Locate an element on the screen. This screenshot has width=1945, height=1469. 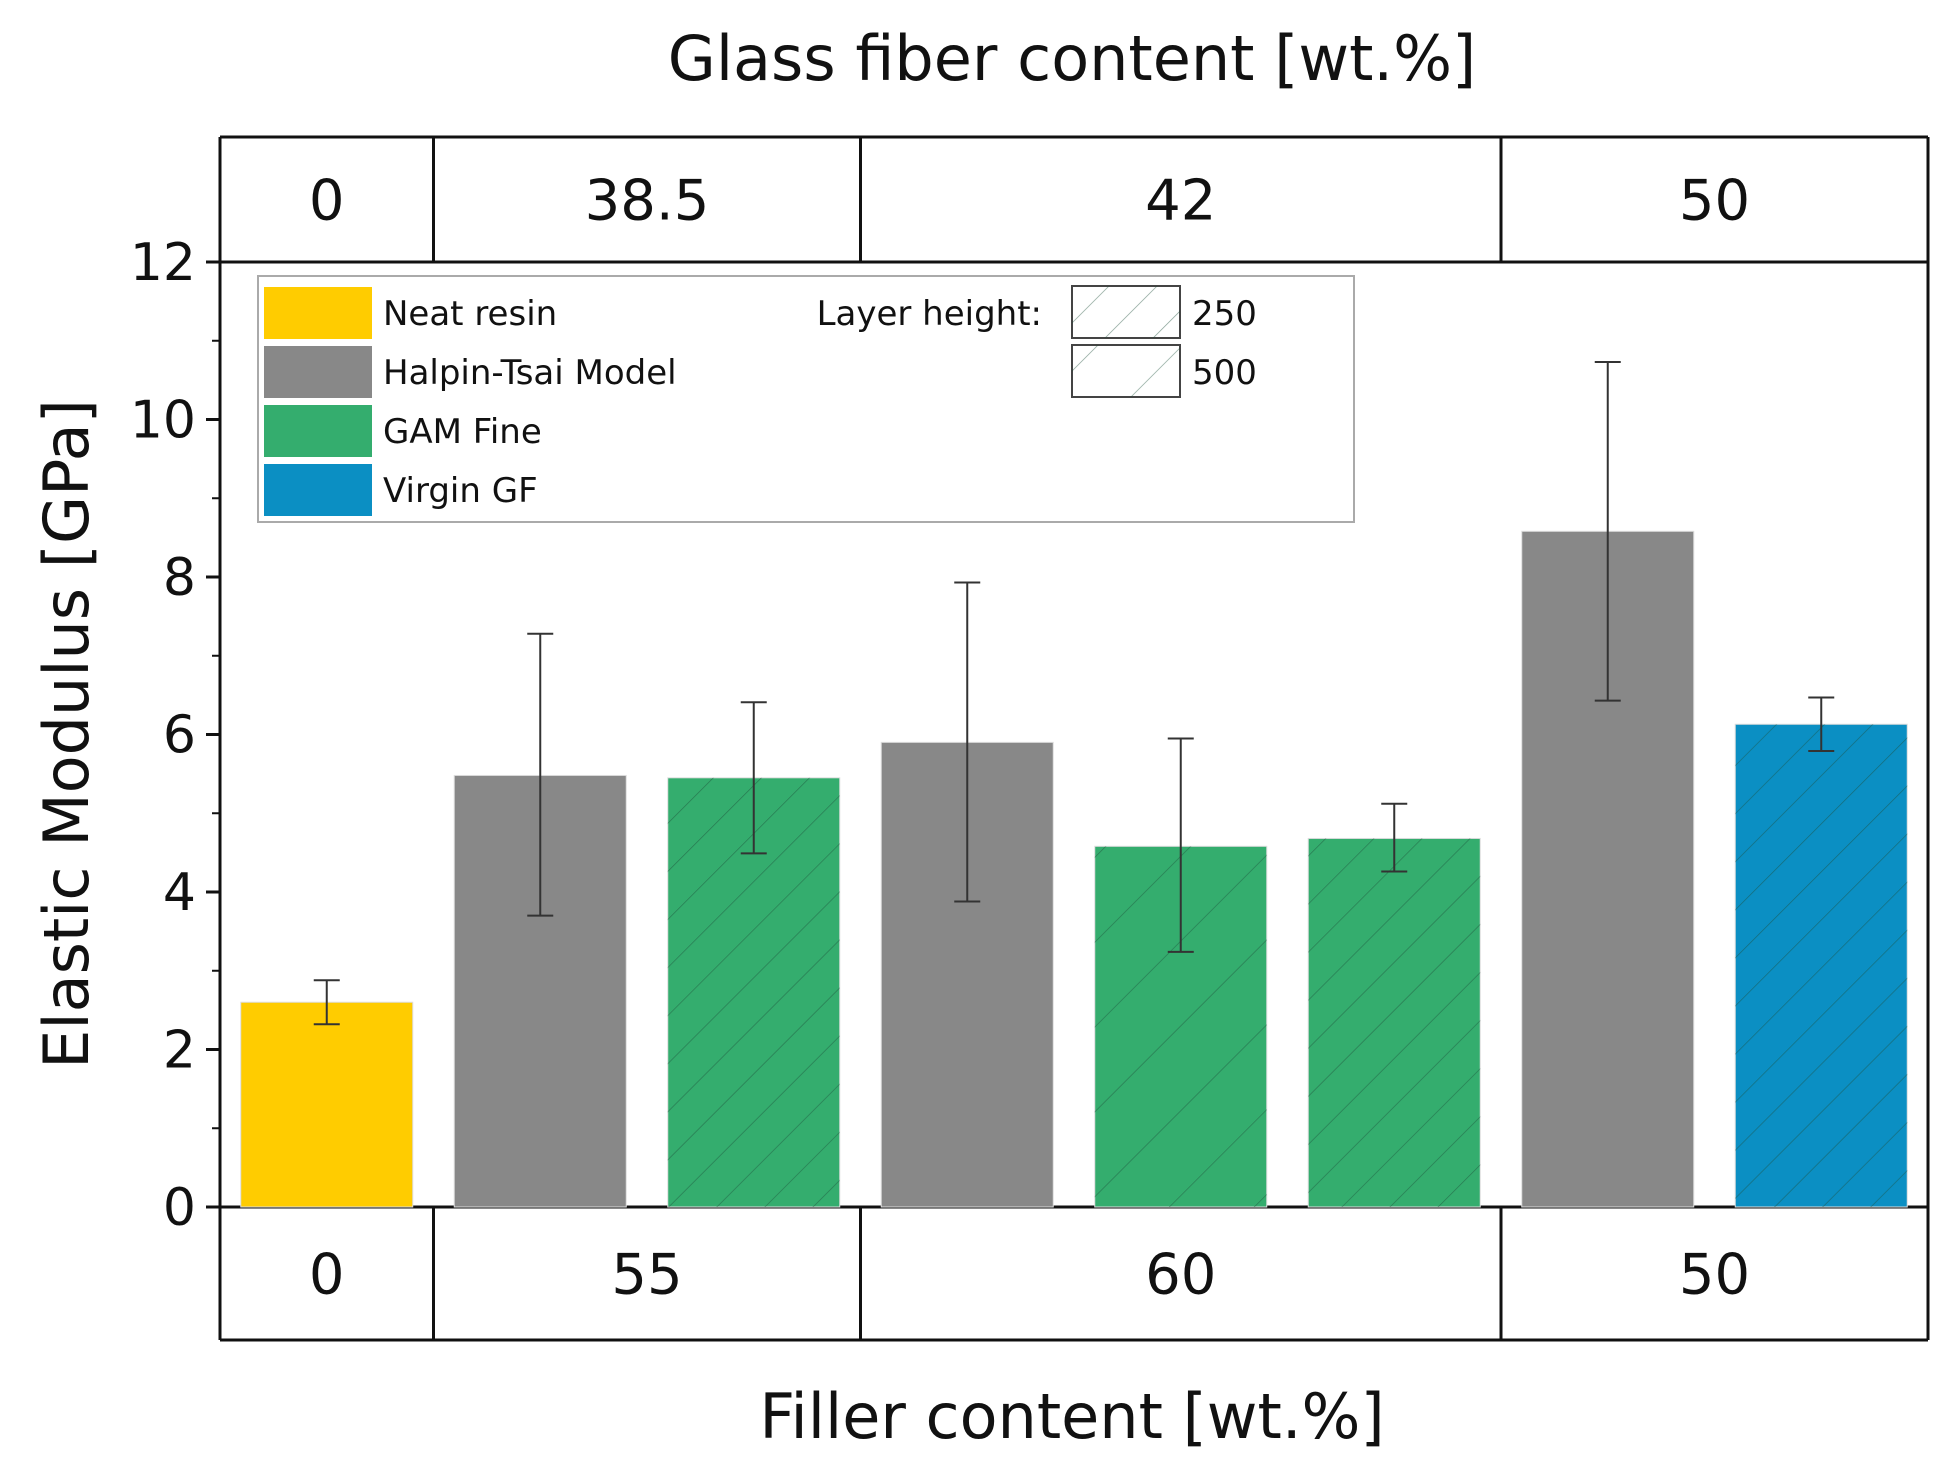
top_axis_groups-label: 42 is located at coordinates (1180, 201).